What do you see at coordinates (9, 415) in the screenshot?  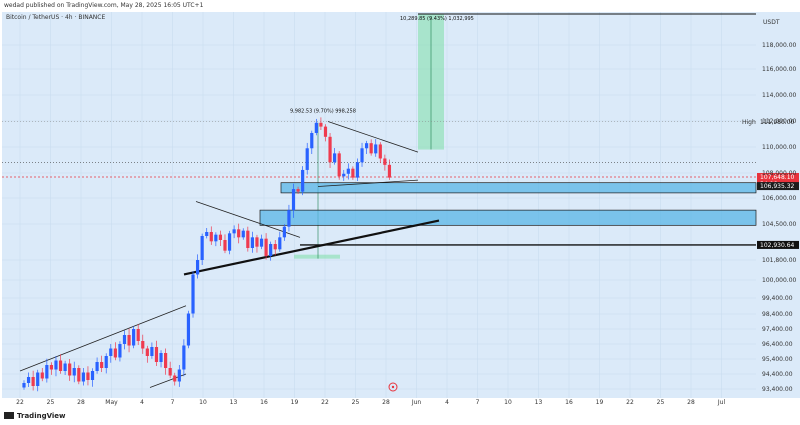 I see `tradingview-logo-icon` at bounding box center [9, 415].